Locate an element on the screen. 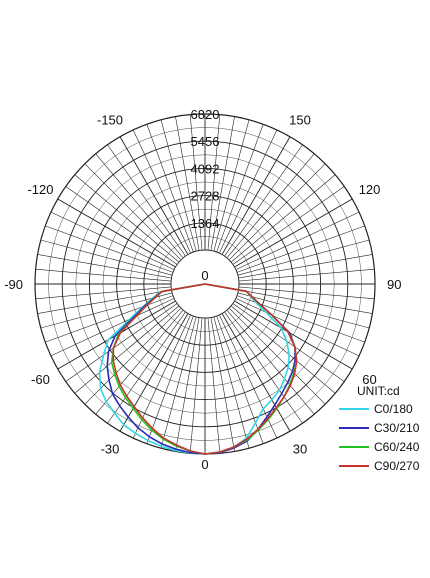 The width and height of the screenshot is (430, 578). angle-label-30: 30 is located at coordinates (300, 449).